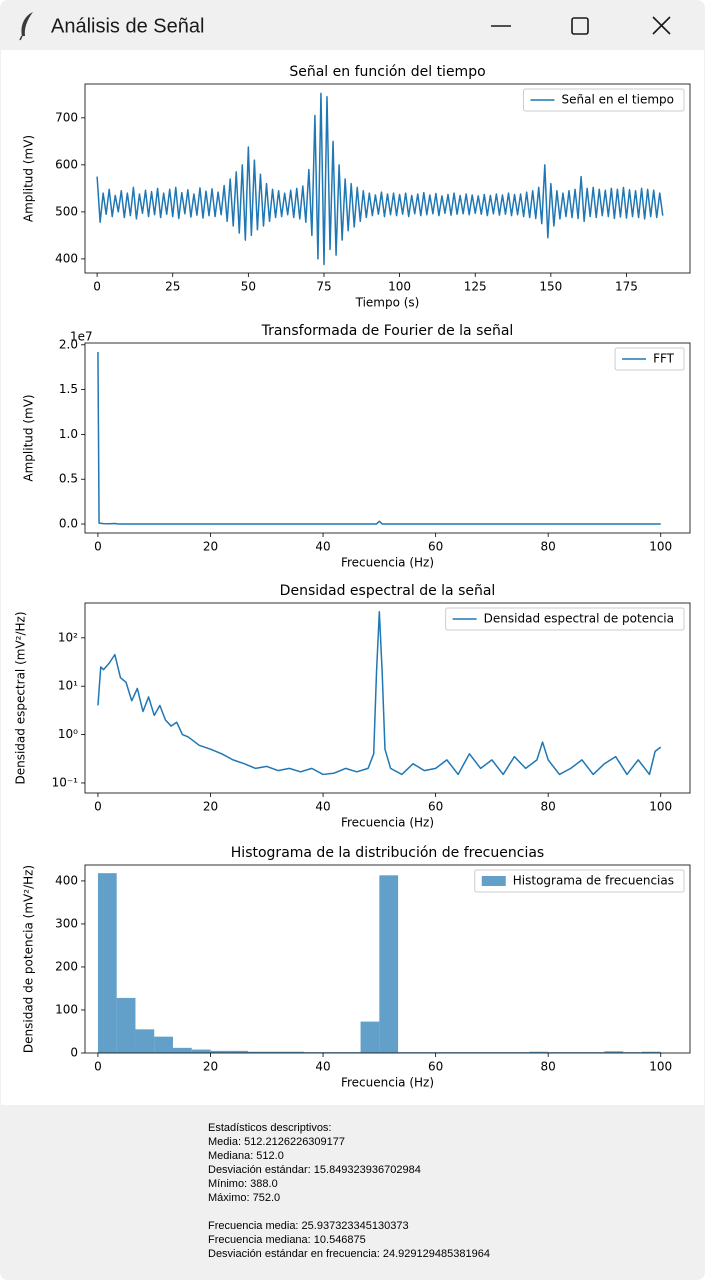  Describe the element at coordinates (127, 26) in the screenshot. I see `window-title: Análisis de Señal` at that location.